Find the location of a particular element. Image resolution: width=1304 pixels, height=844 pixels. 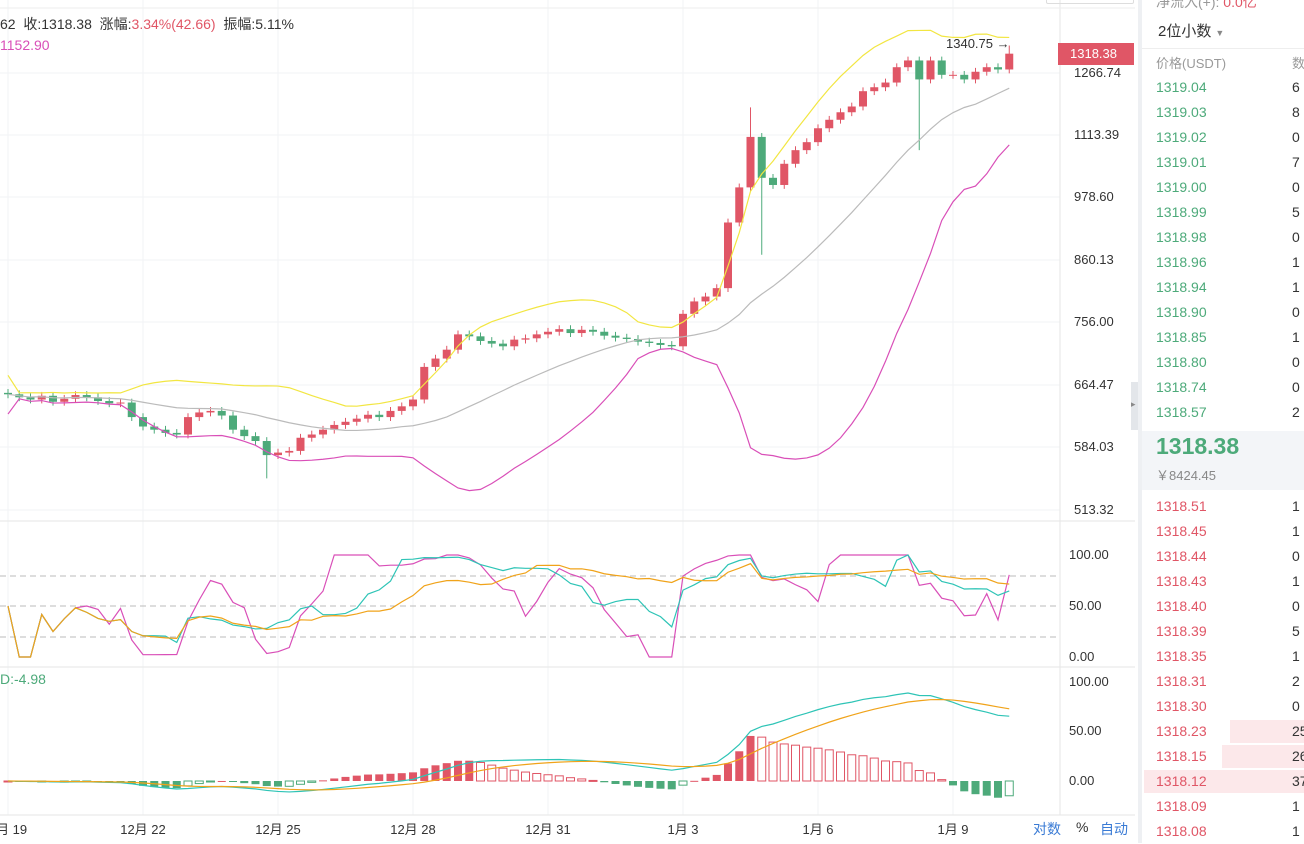

ask-row: 1318.99 5 is located at coordinates (1228, 212).